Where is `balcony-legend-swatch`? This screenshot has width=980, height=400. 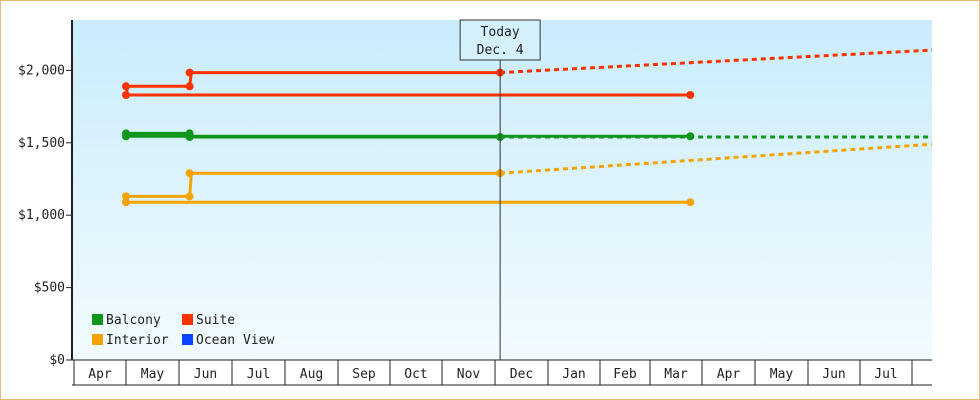
balcony-legend-swatch is located at coordinates (97, 319).